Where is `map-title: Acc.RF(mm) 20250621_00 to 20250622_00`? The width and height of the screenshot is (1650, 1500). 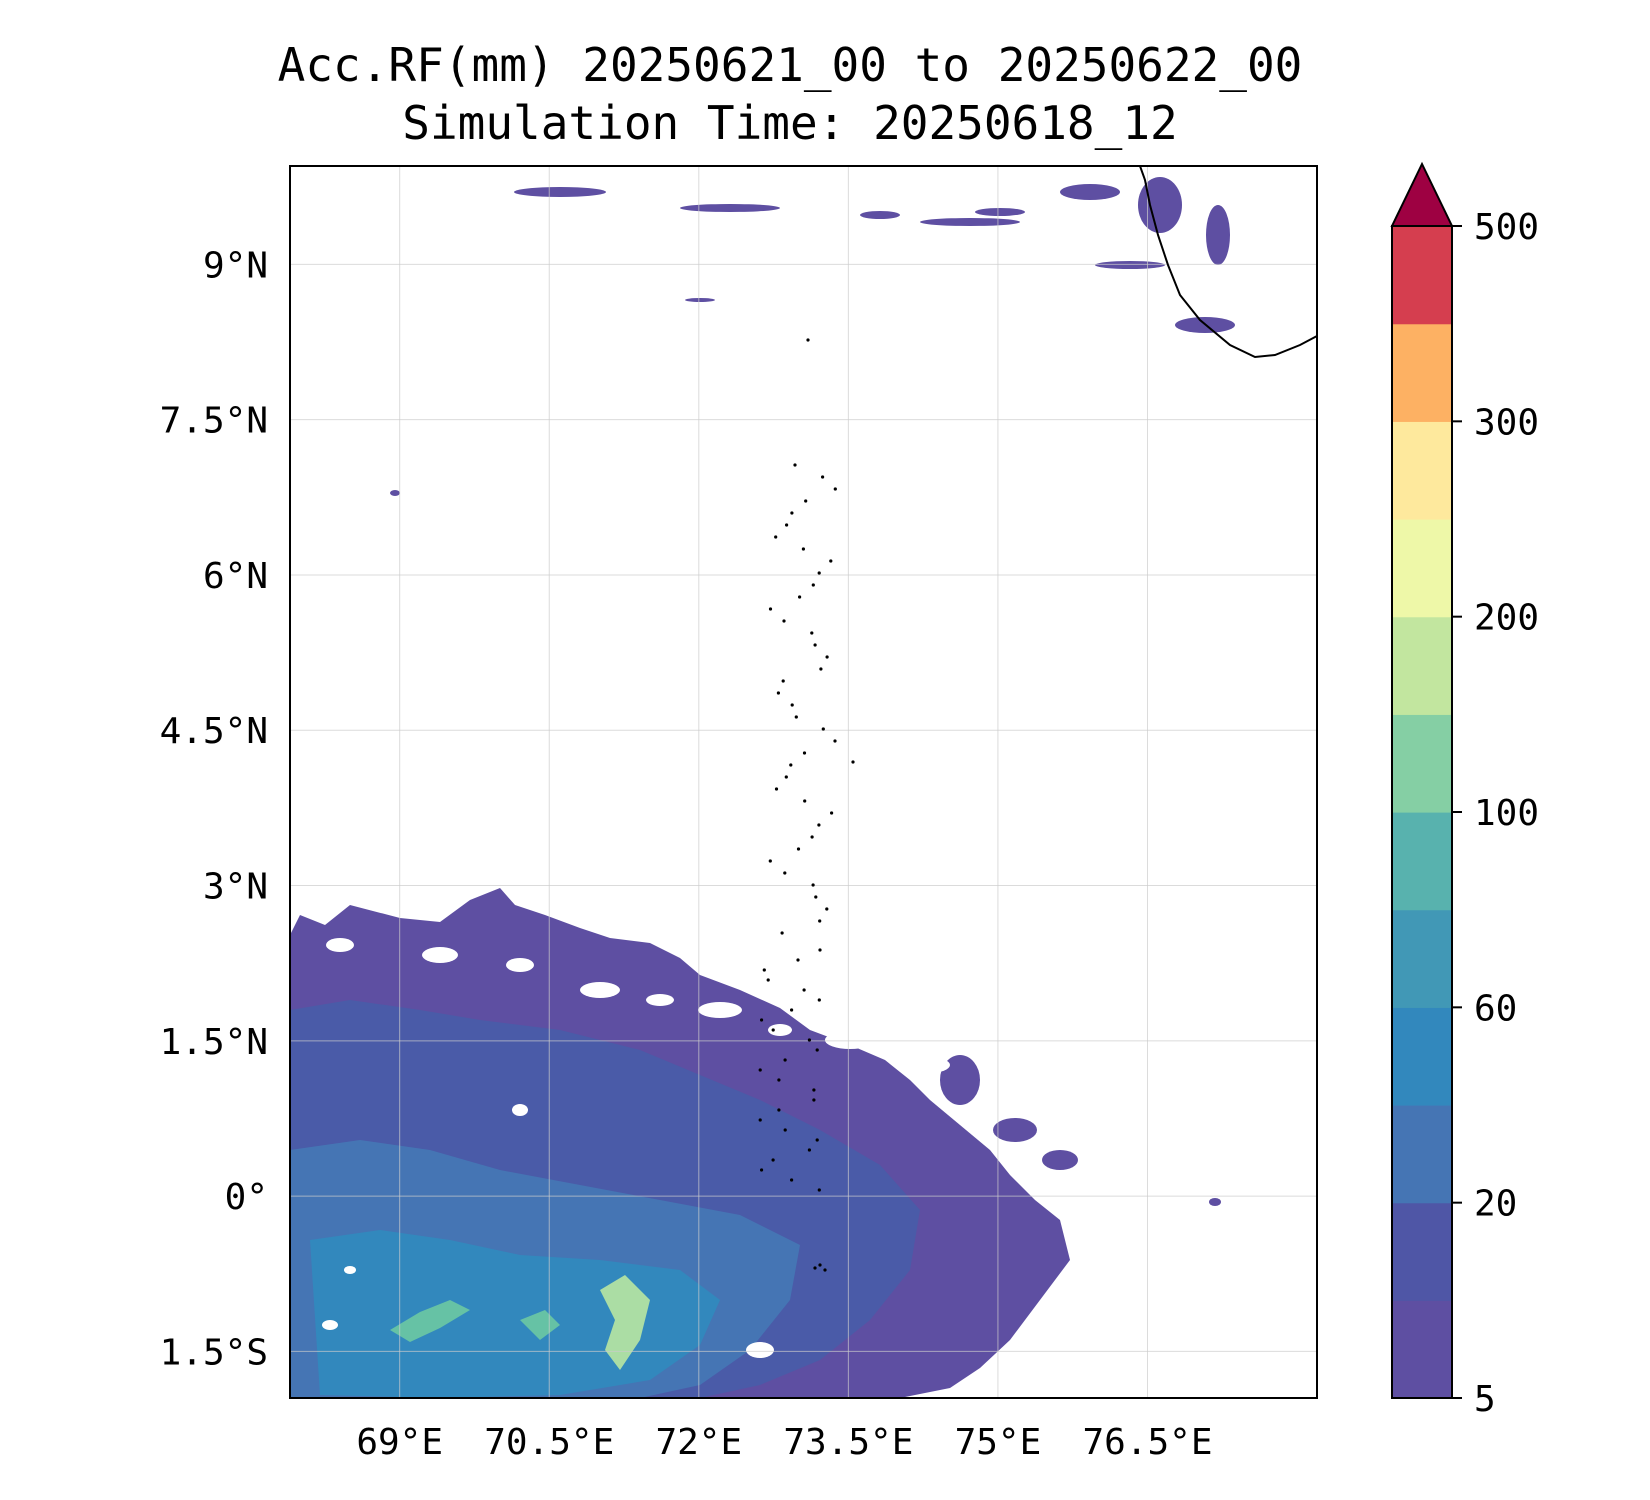 map-title: Acc.RF(mm) 20250621_00 to 20250622_00 is located at coordinates (790, 65).